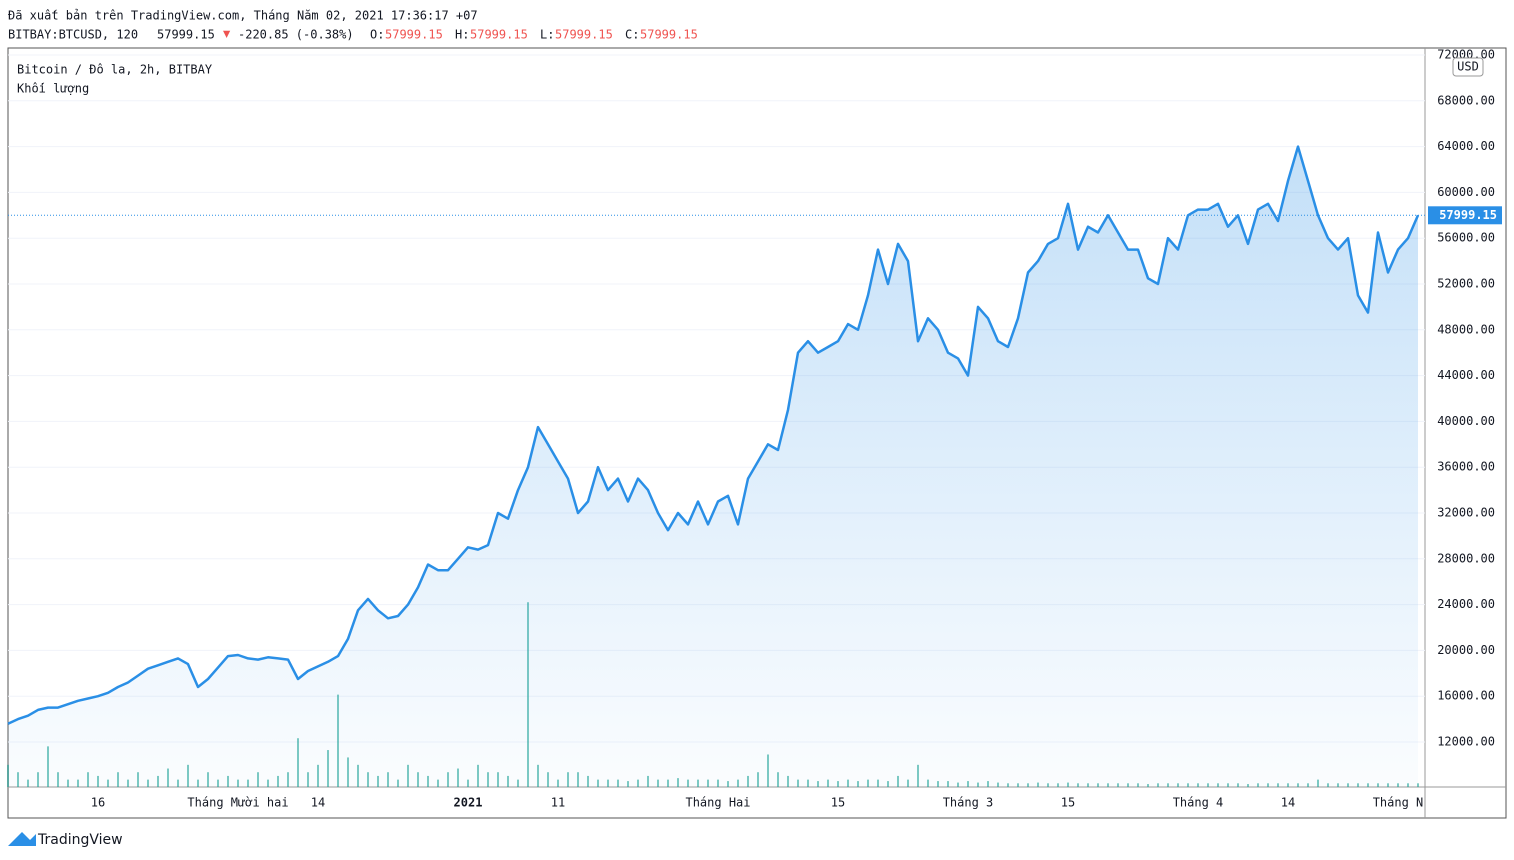 The width and height of the screenshot is (1514, 860). What do you see at coordinates (1398, 803) in the screenshot?
I see `x-tick-label: Tháng N` at bounding box center [1398, 803].